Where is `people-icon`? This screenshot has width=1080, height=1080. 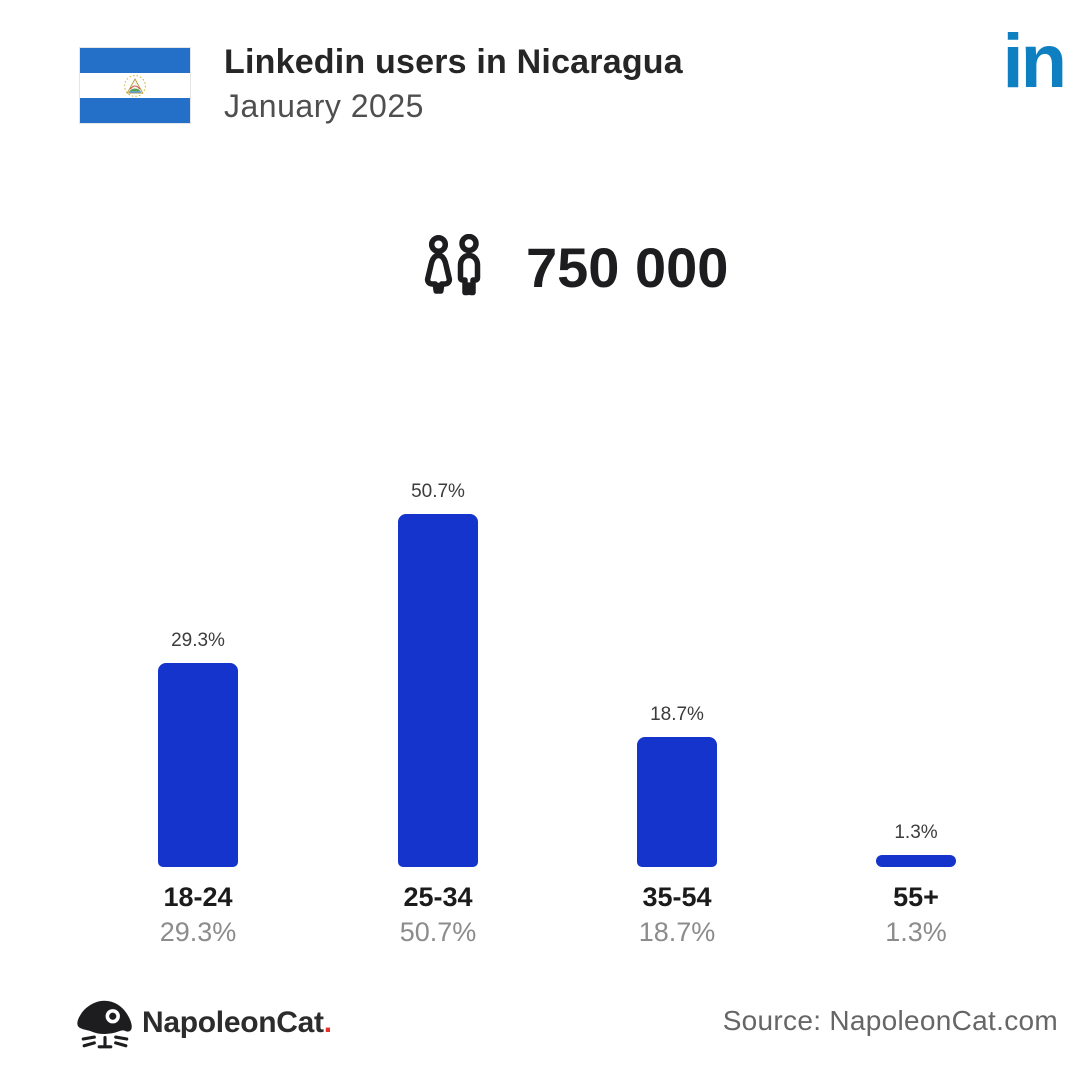 people-icon is located at coordinates (452, 265).